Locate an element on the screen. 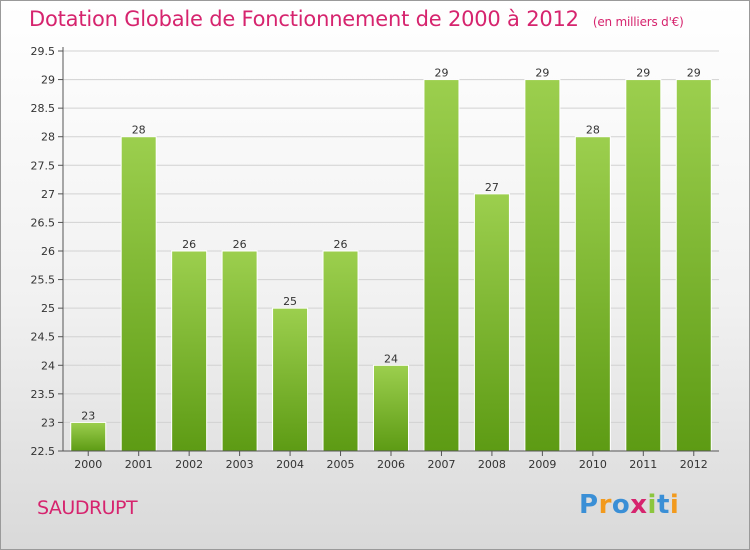  bar-2007 is located at coordinates (441, 265).